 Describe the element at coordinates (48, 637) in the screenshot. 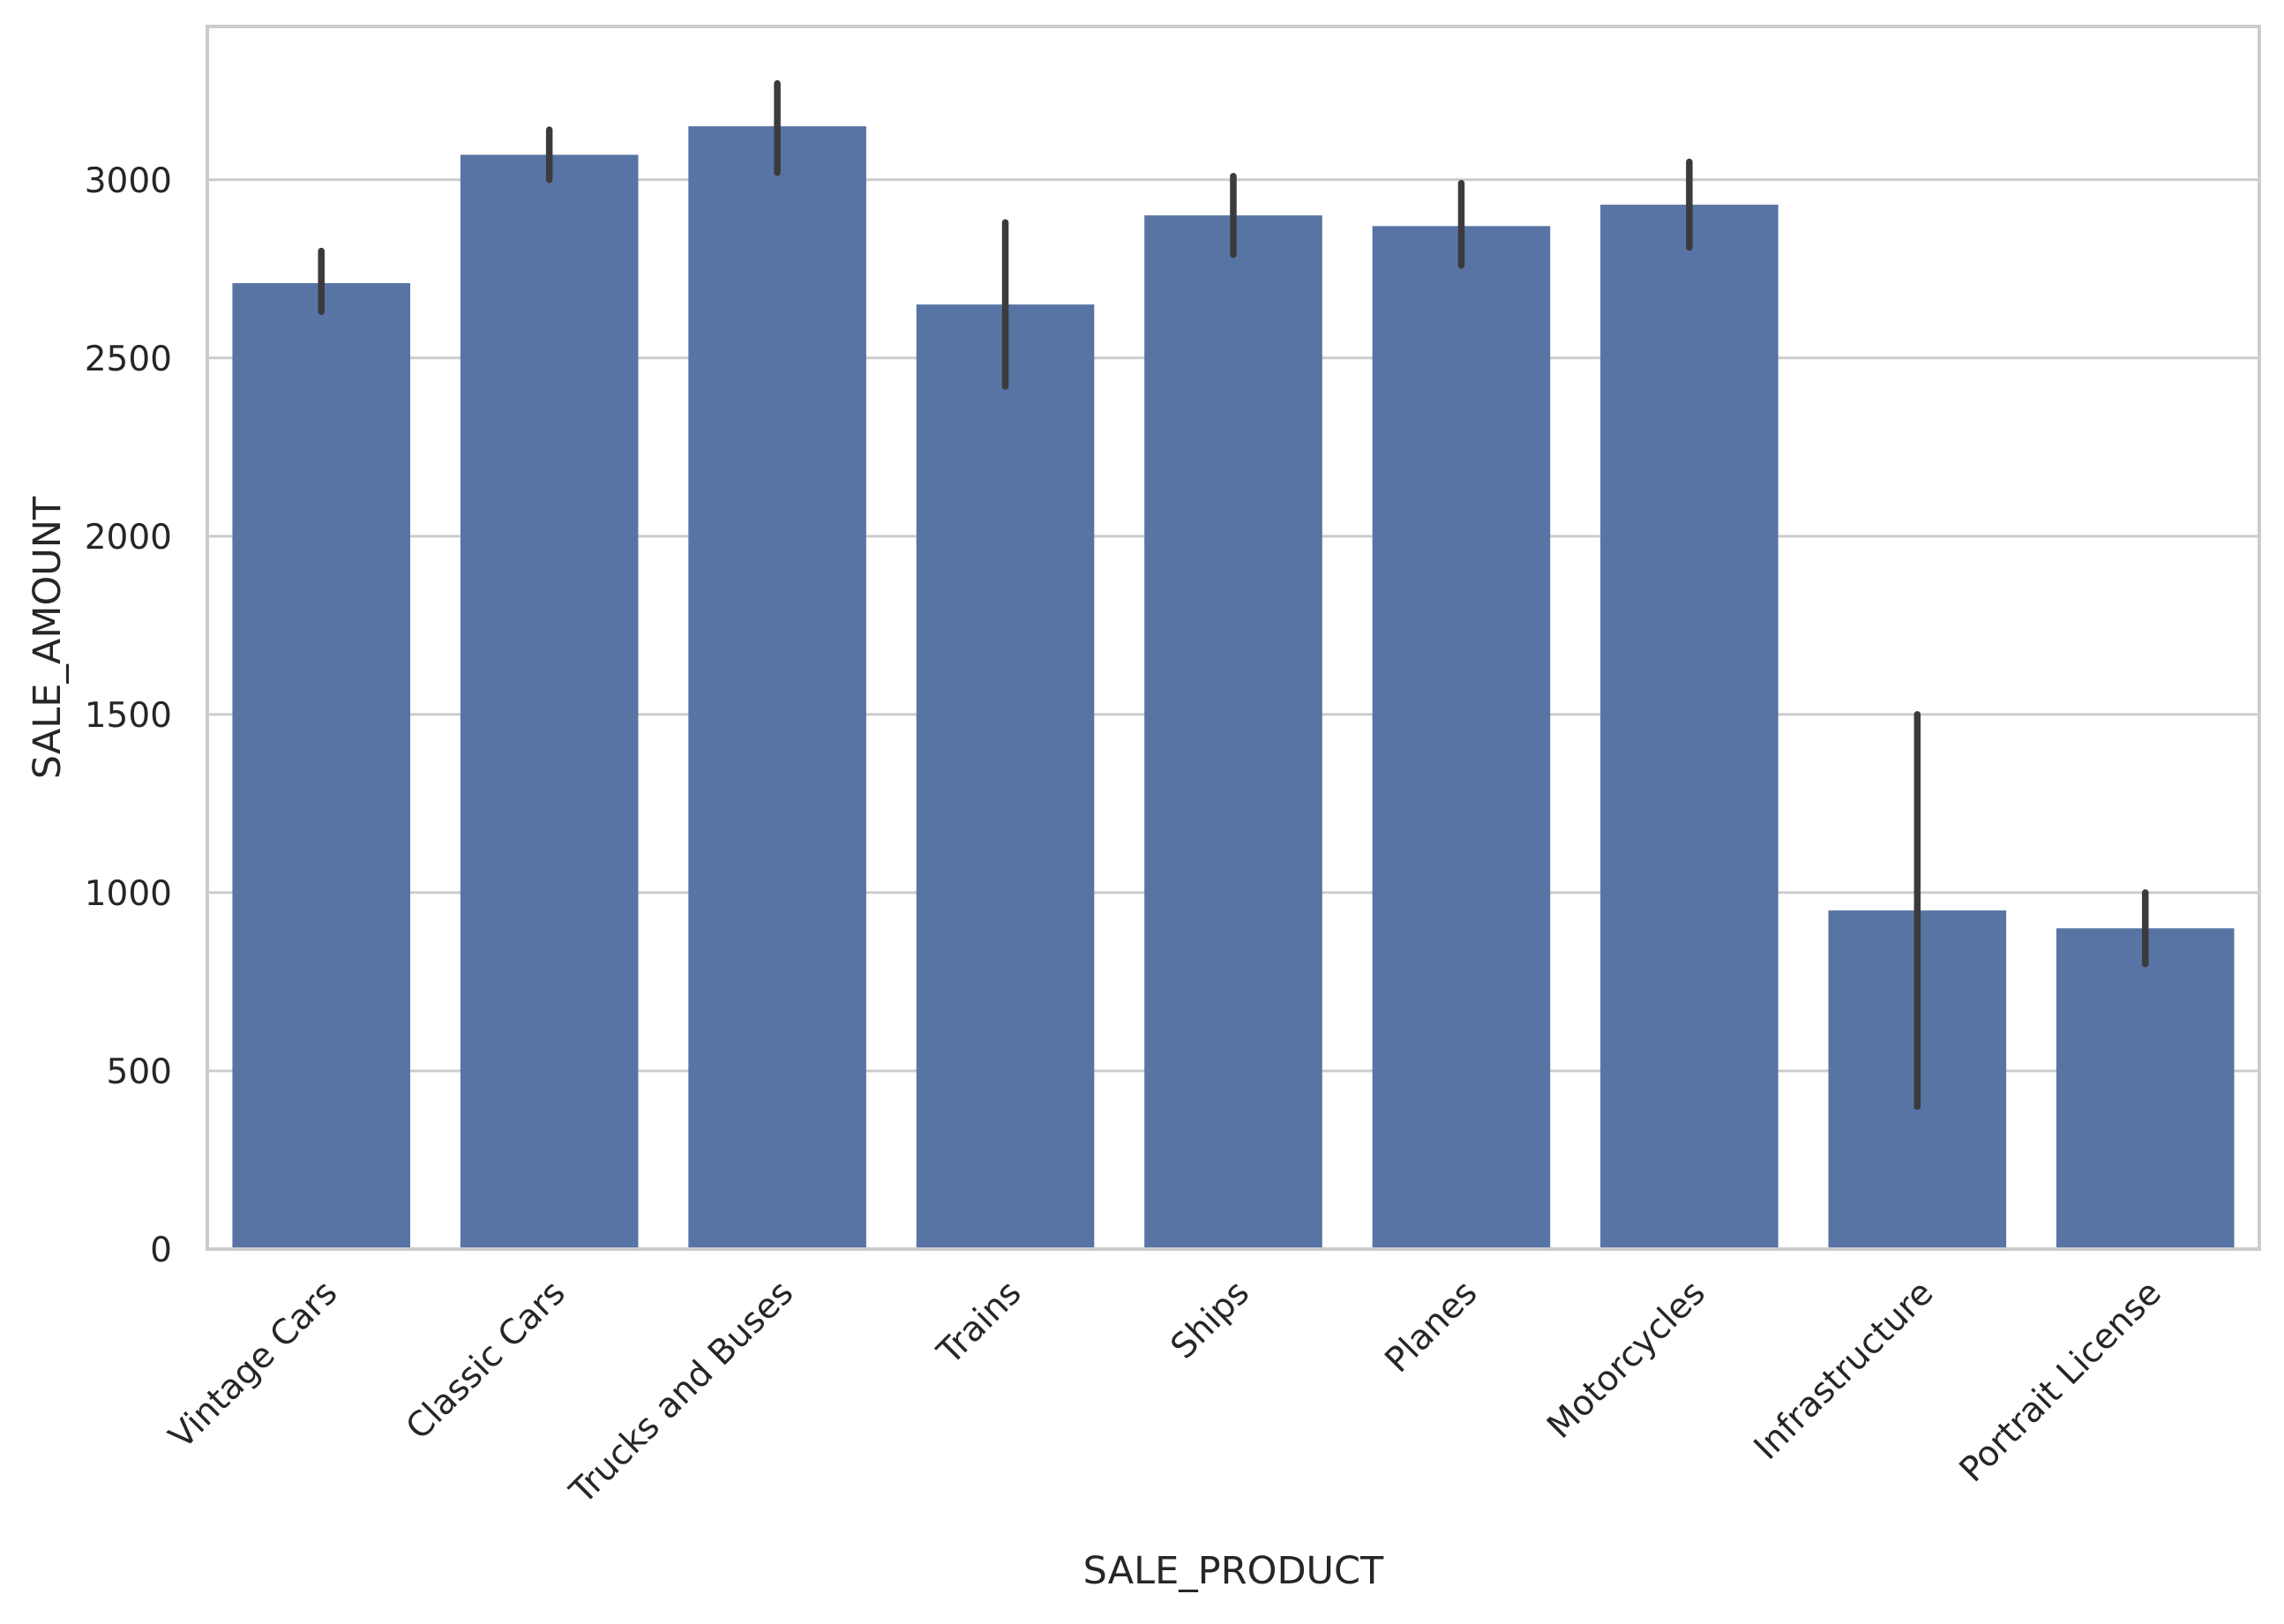

I see `y-axis-label: SALE_AMOUNT` at that location.